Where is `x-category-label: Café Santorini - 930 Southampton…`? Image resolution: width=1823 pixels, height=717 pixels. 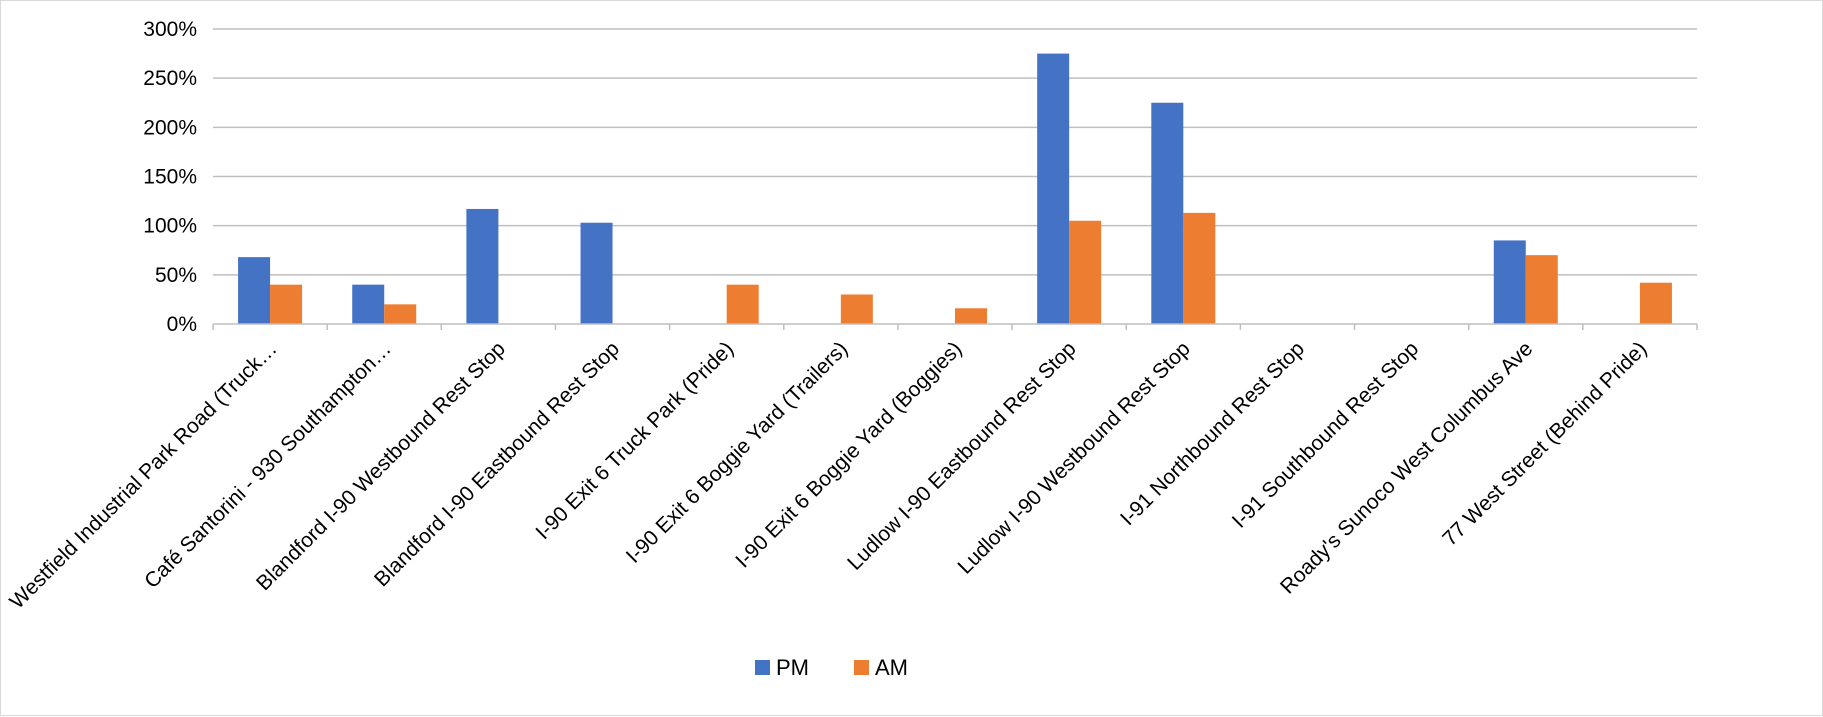
x-category-label: Café Santorini - 930 Southampton… is located at coordinates (268, 465).